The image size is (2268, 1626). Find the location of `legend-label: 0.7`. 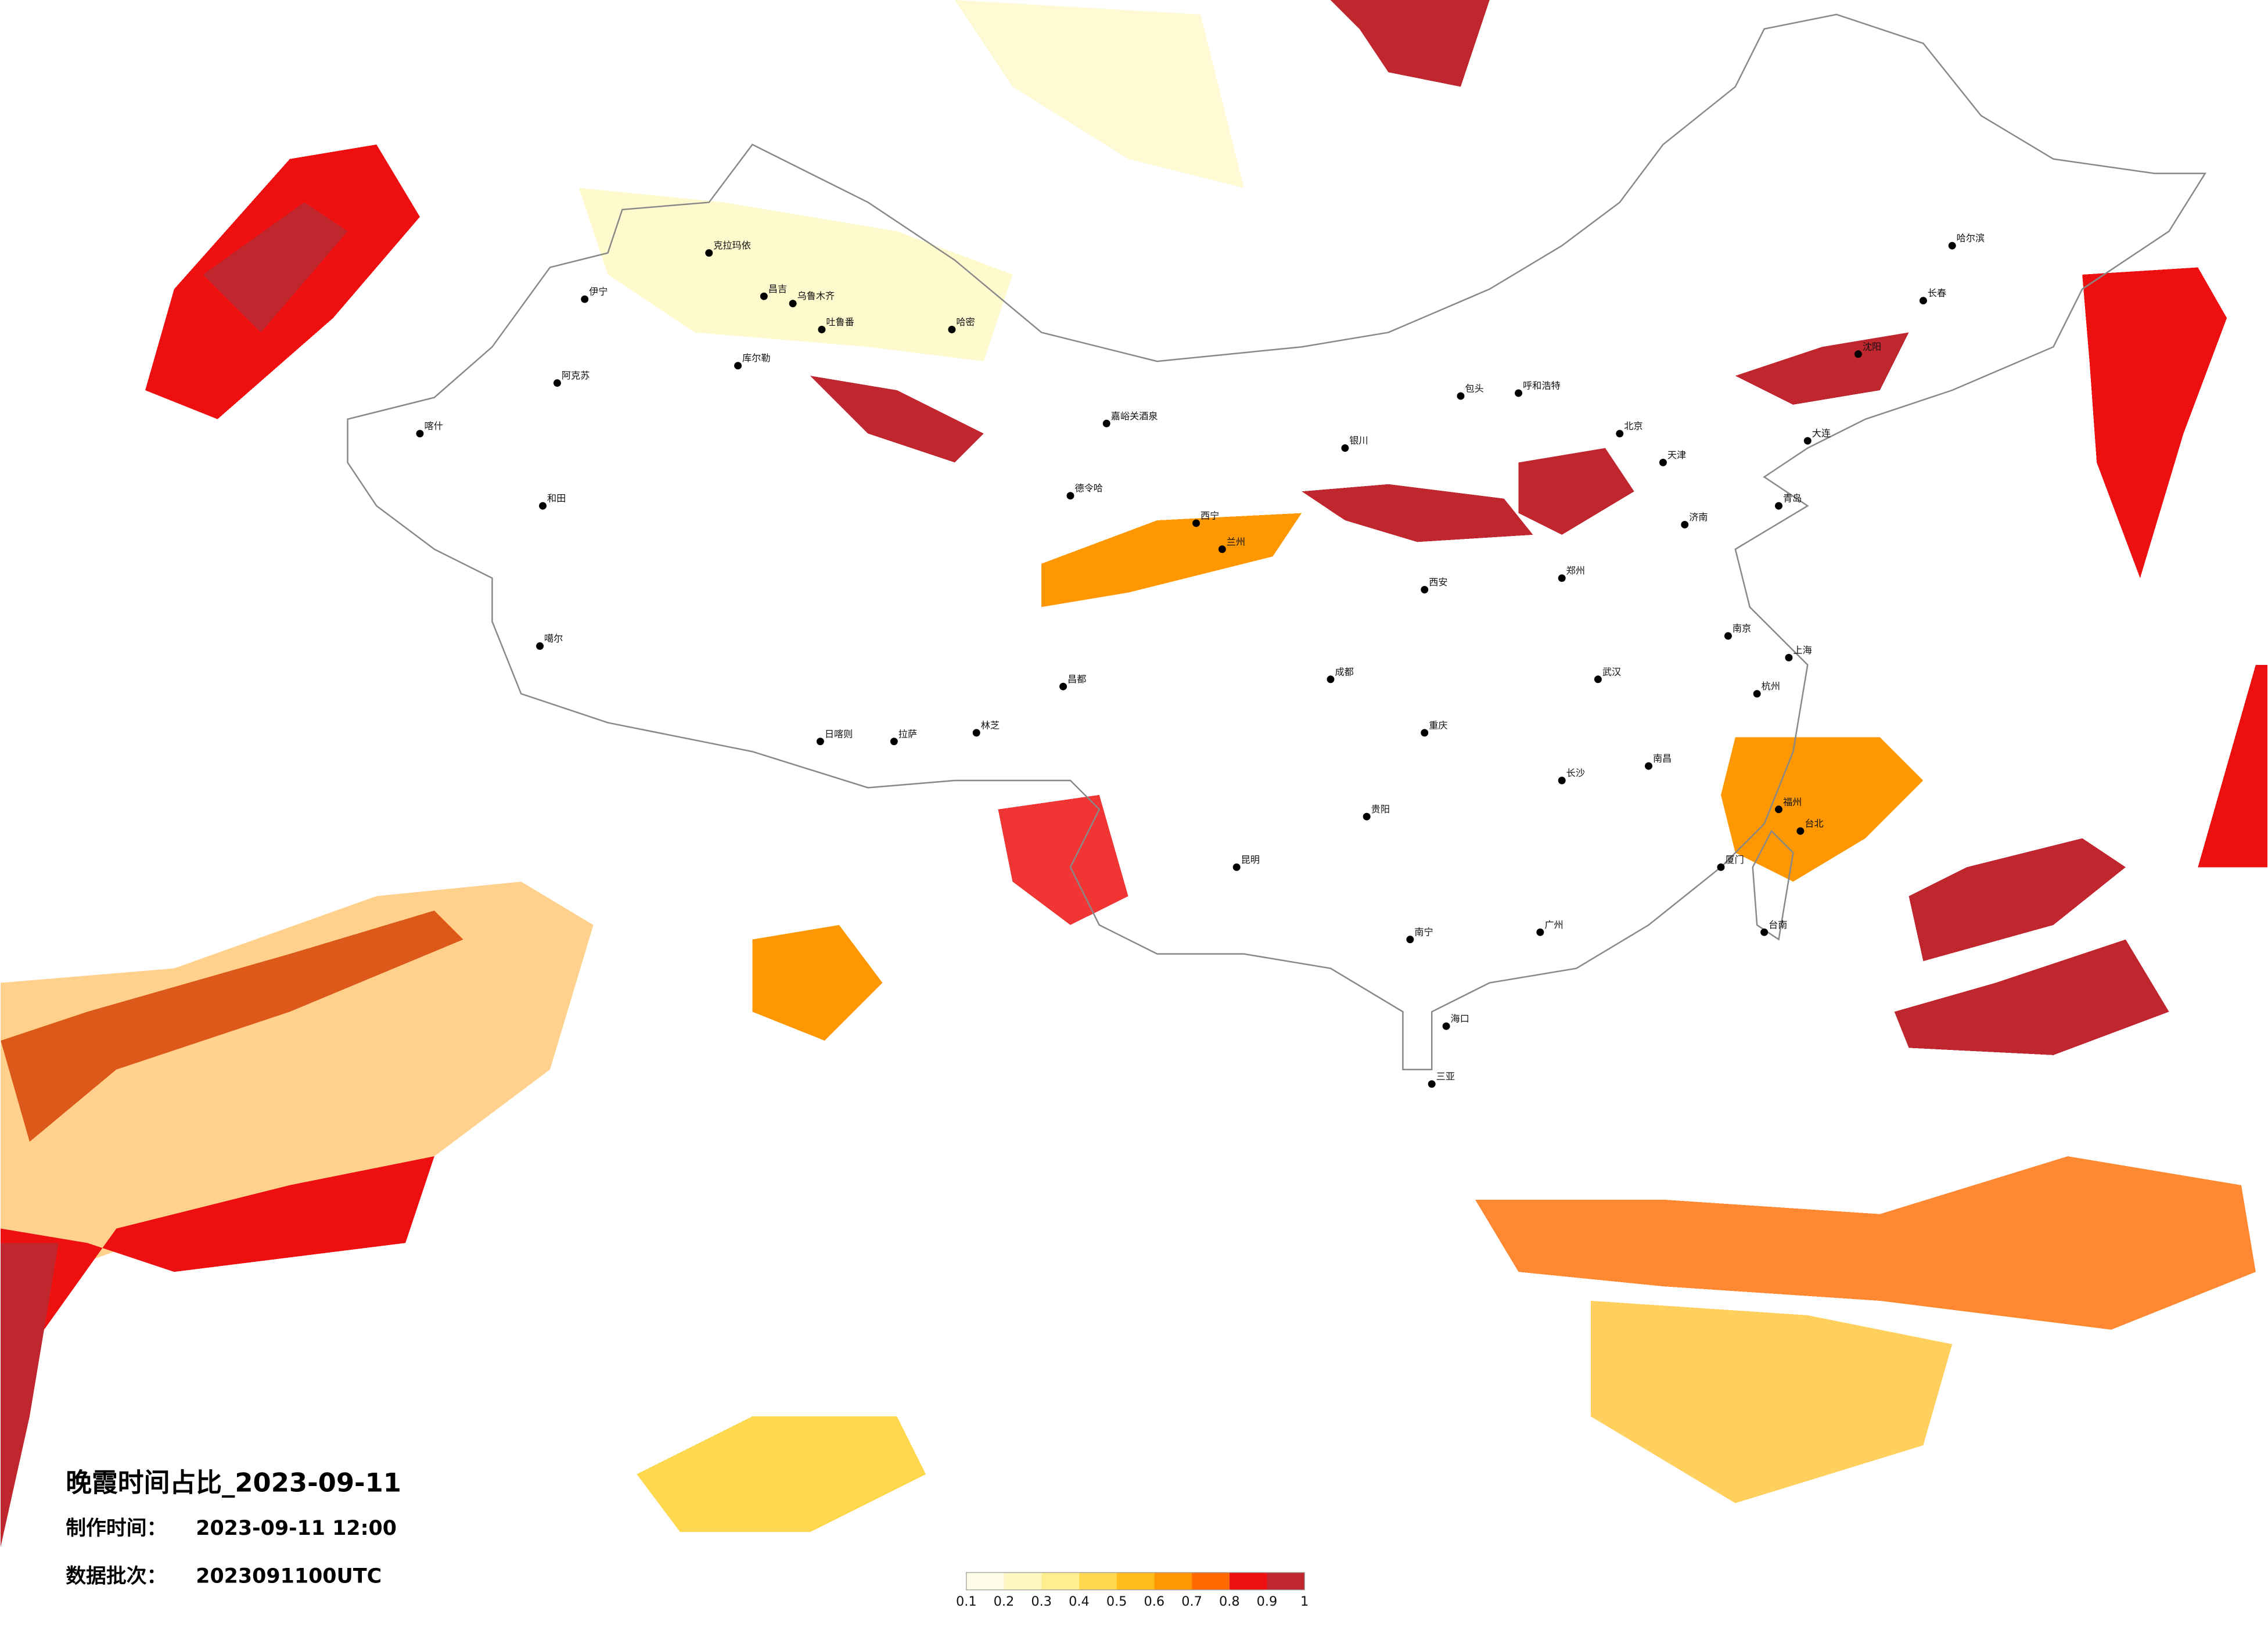

legend-label: 0.7 is located at coordinates (1191, 1601).